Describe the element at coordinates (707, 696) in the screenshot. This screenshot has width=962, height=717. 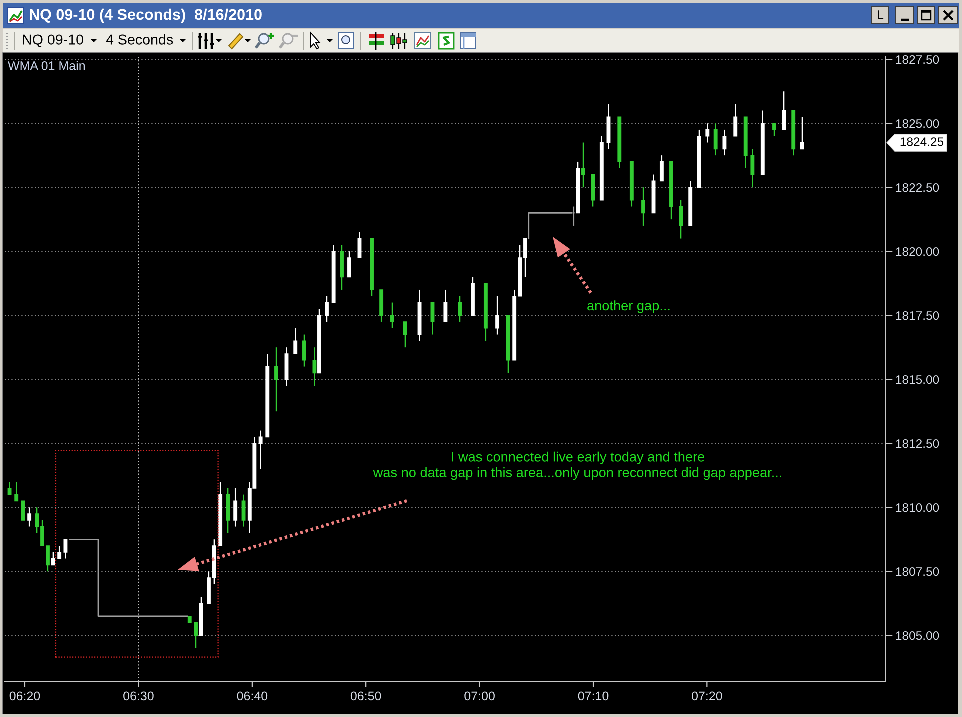
I see `x-tick-label: 07:20` at that location.